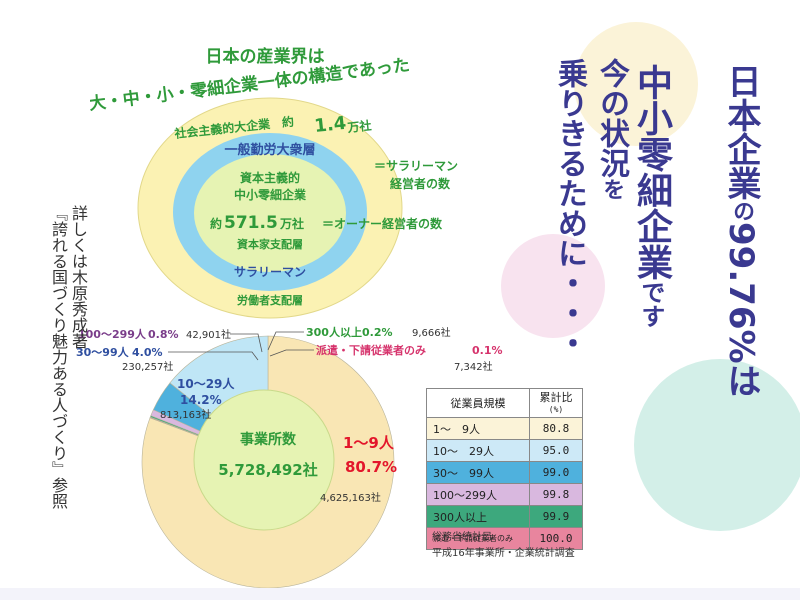 This screenshot has height=600, width=800. I want to click on table-cell-ratio: 99.9, so click(556, 516).